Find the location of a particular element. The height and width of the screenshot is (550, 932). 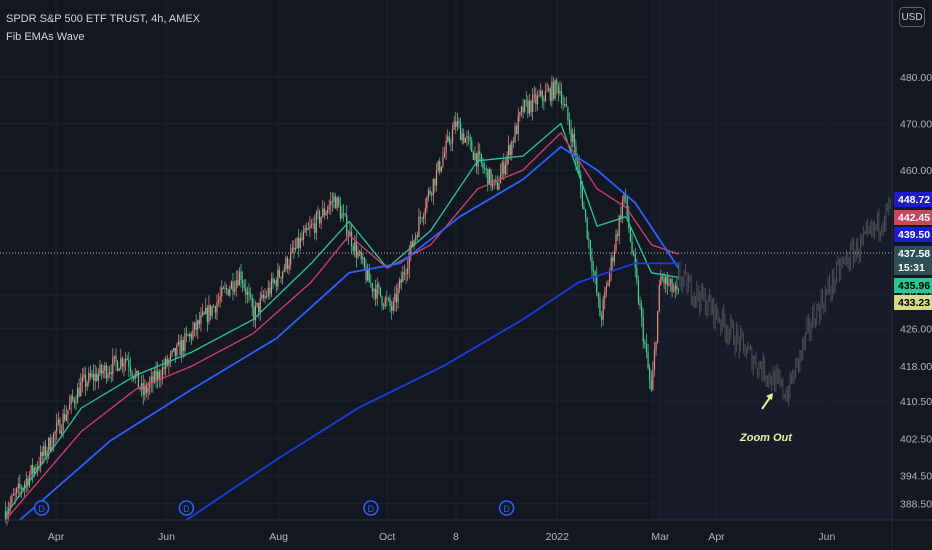

time-axis: Apr Jun Aug Oct 8 2022 Mar Apr Jun is located at coordinates (442, 537).